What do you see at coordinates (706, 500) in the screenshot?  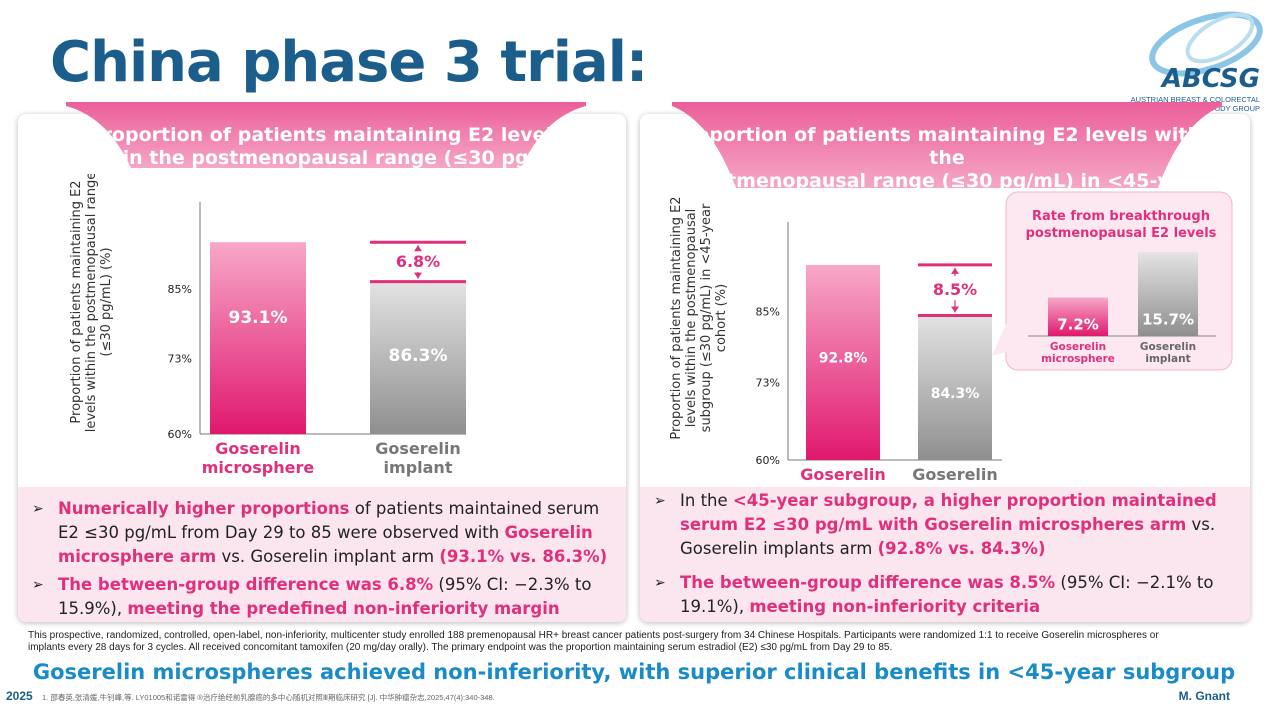 I see `bullet-text: In the` at bounding box center [706, 500].